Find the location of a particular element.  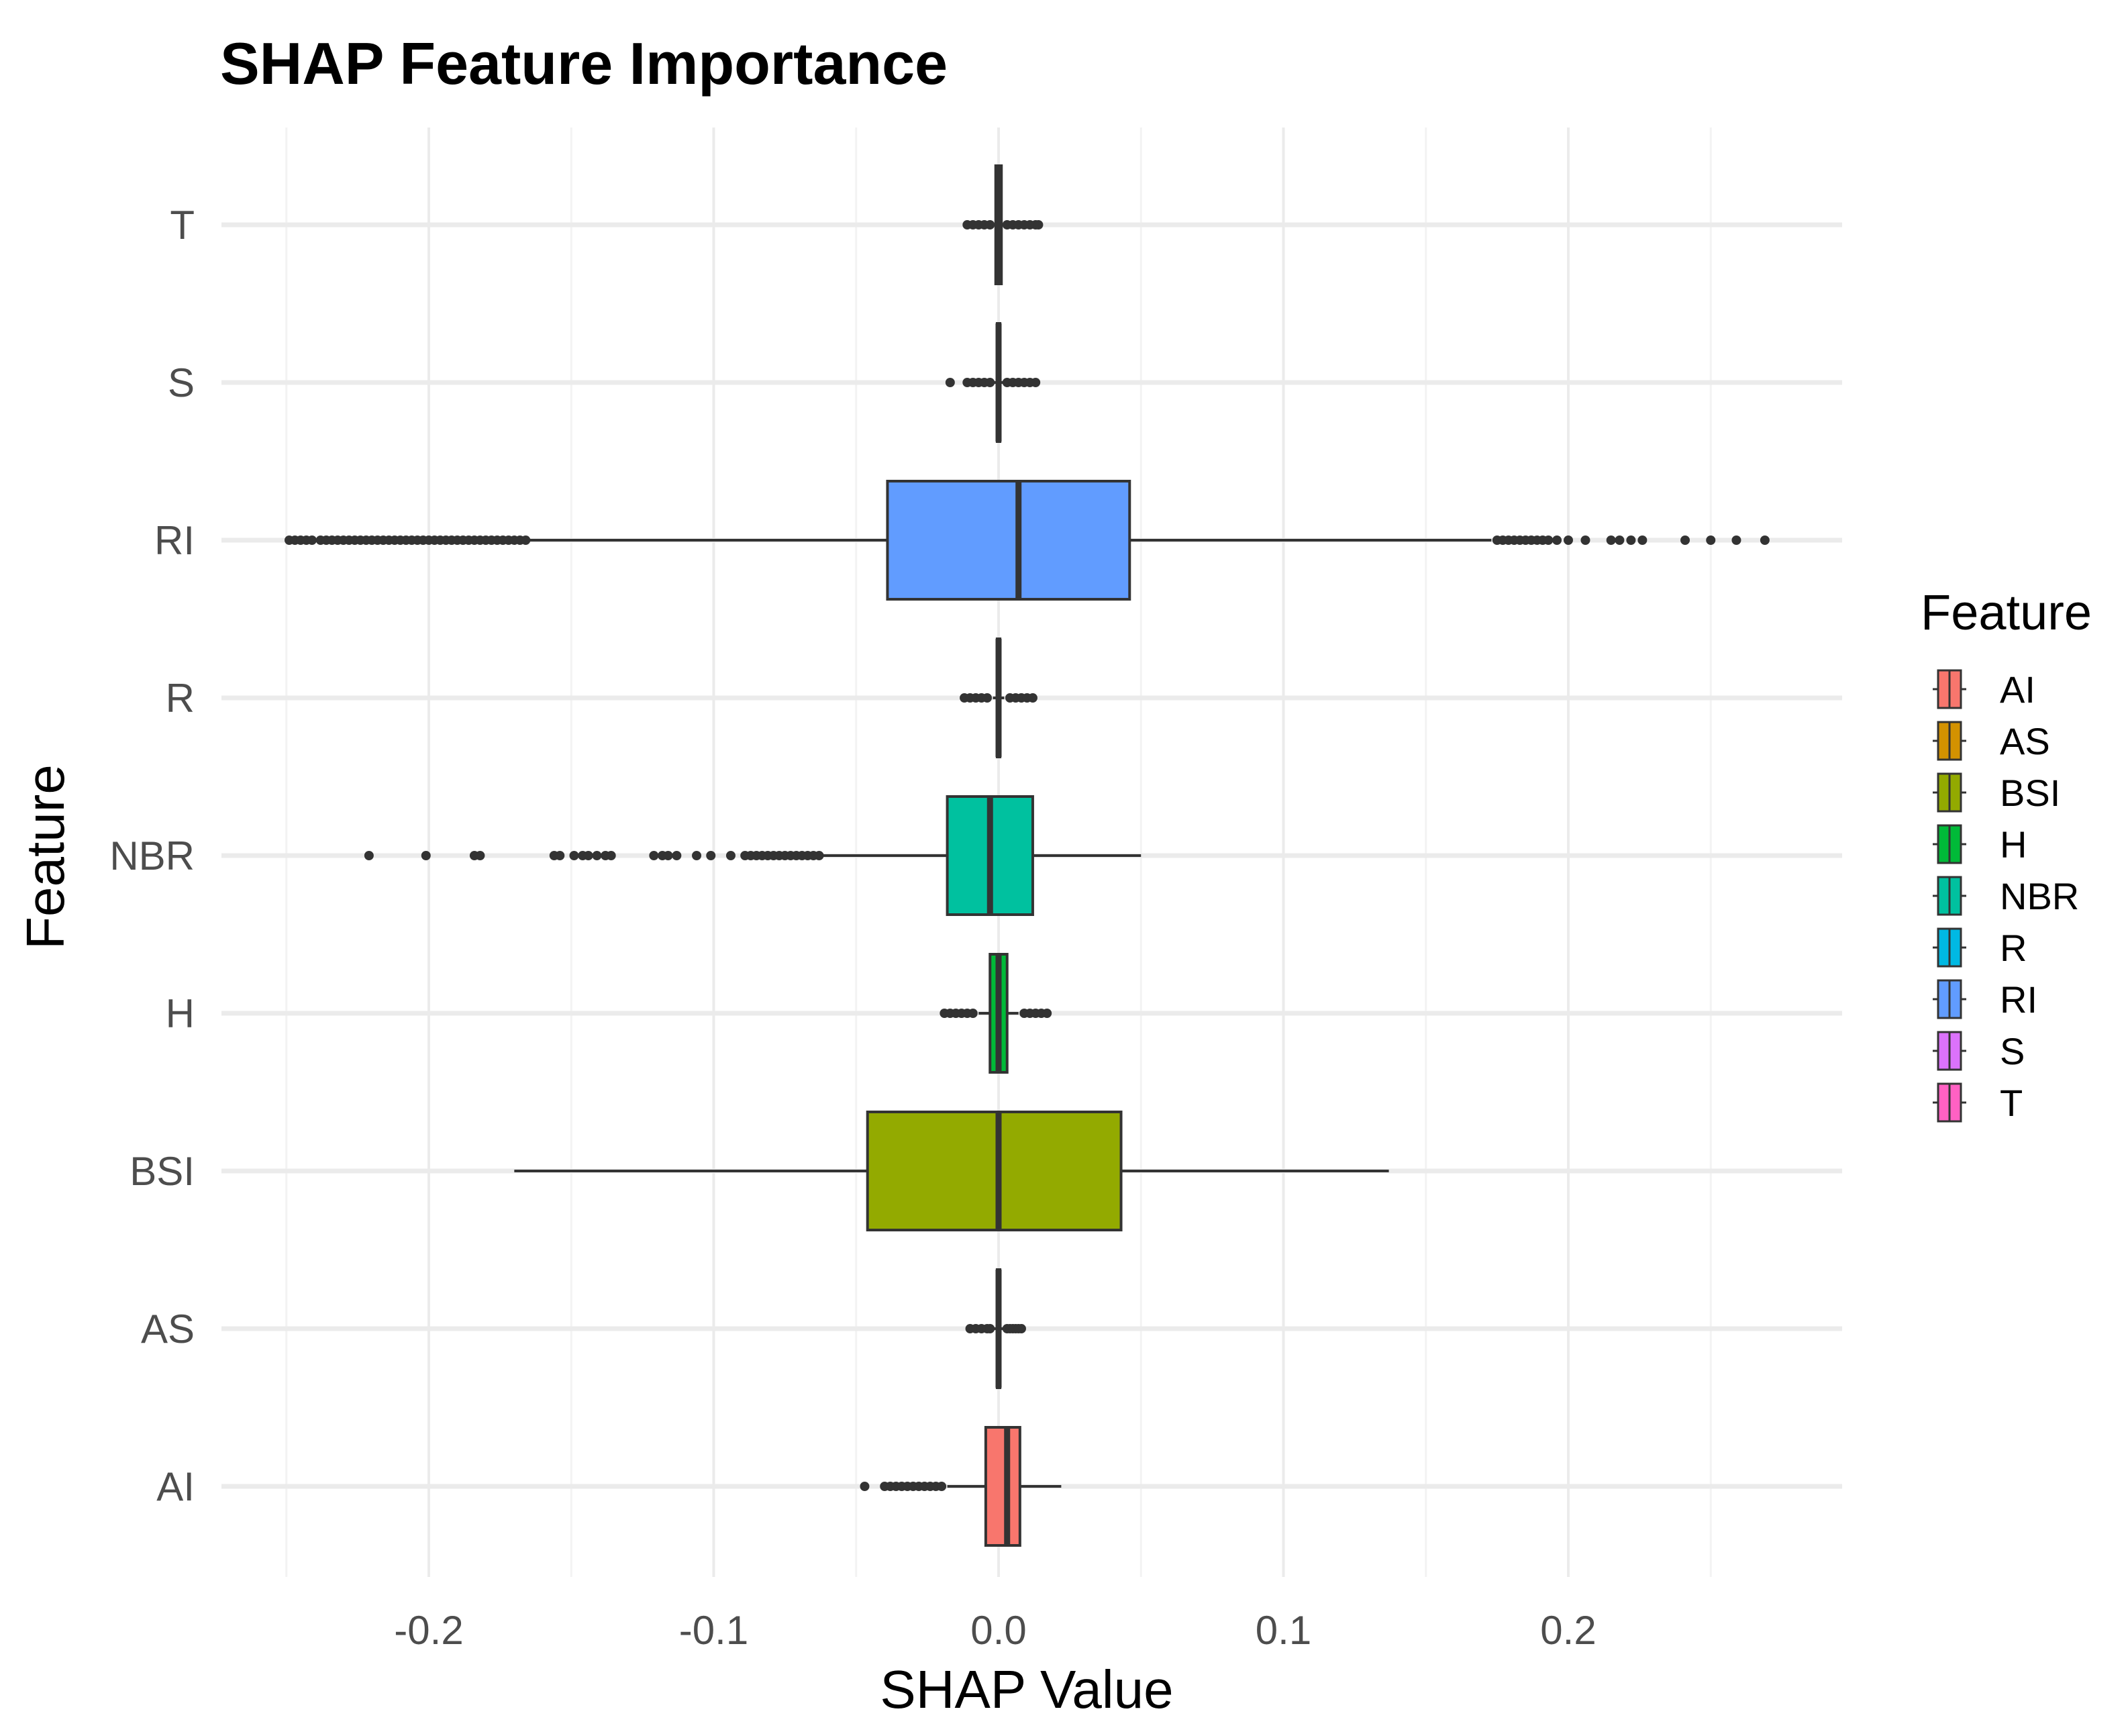

y-tick-label: BSI is located at coordinates (162, 1171).